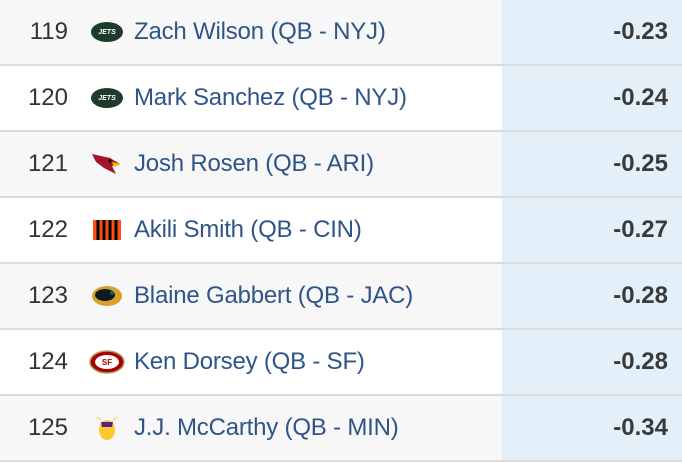 Image resolution: width=682 pixels, height=462 pixels. What do you see at coordinates (248, 229) in the screenshot?
I see `player-link: Akili Smith (QB - CIN)` at bounding box center [248, 229].